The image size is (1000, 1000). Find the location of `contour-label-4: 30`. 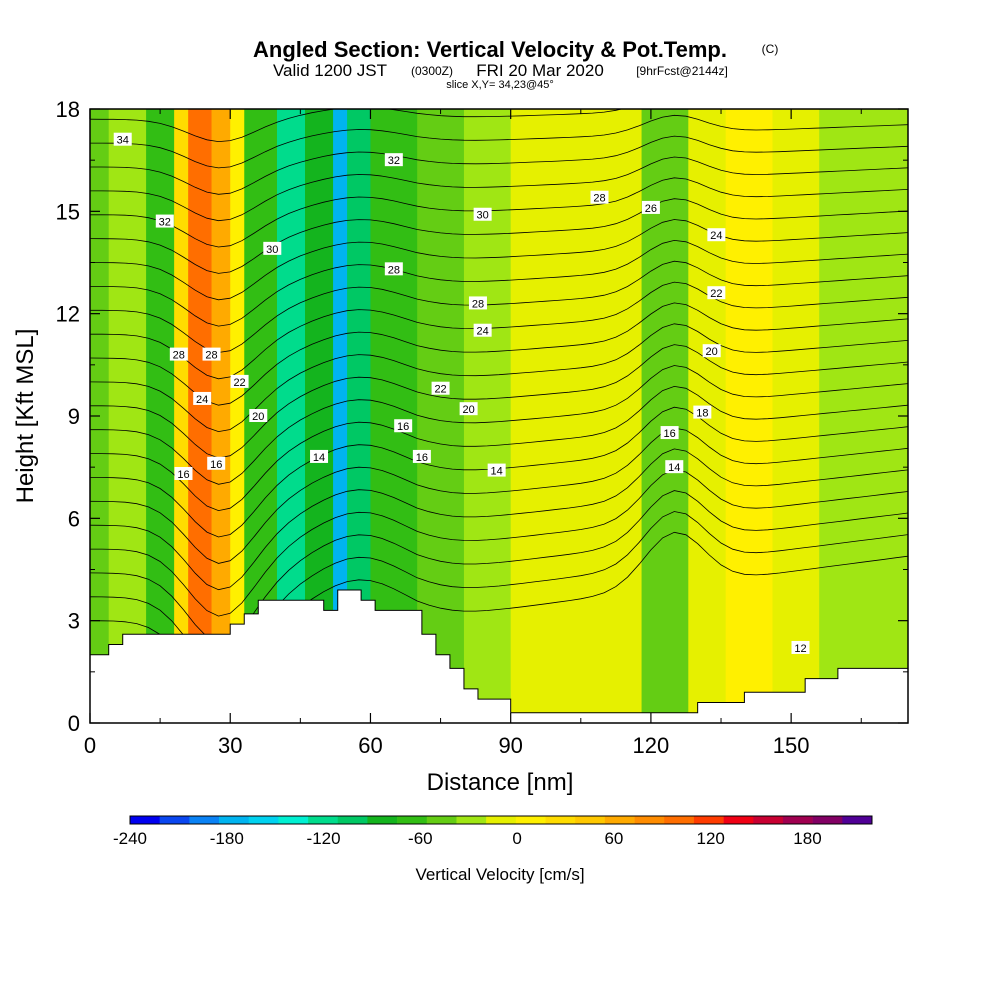

contour-label-4: 30 is located at coordinates (483, 216).